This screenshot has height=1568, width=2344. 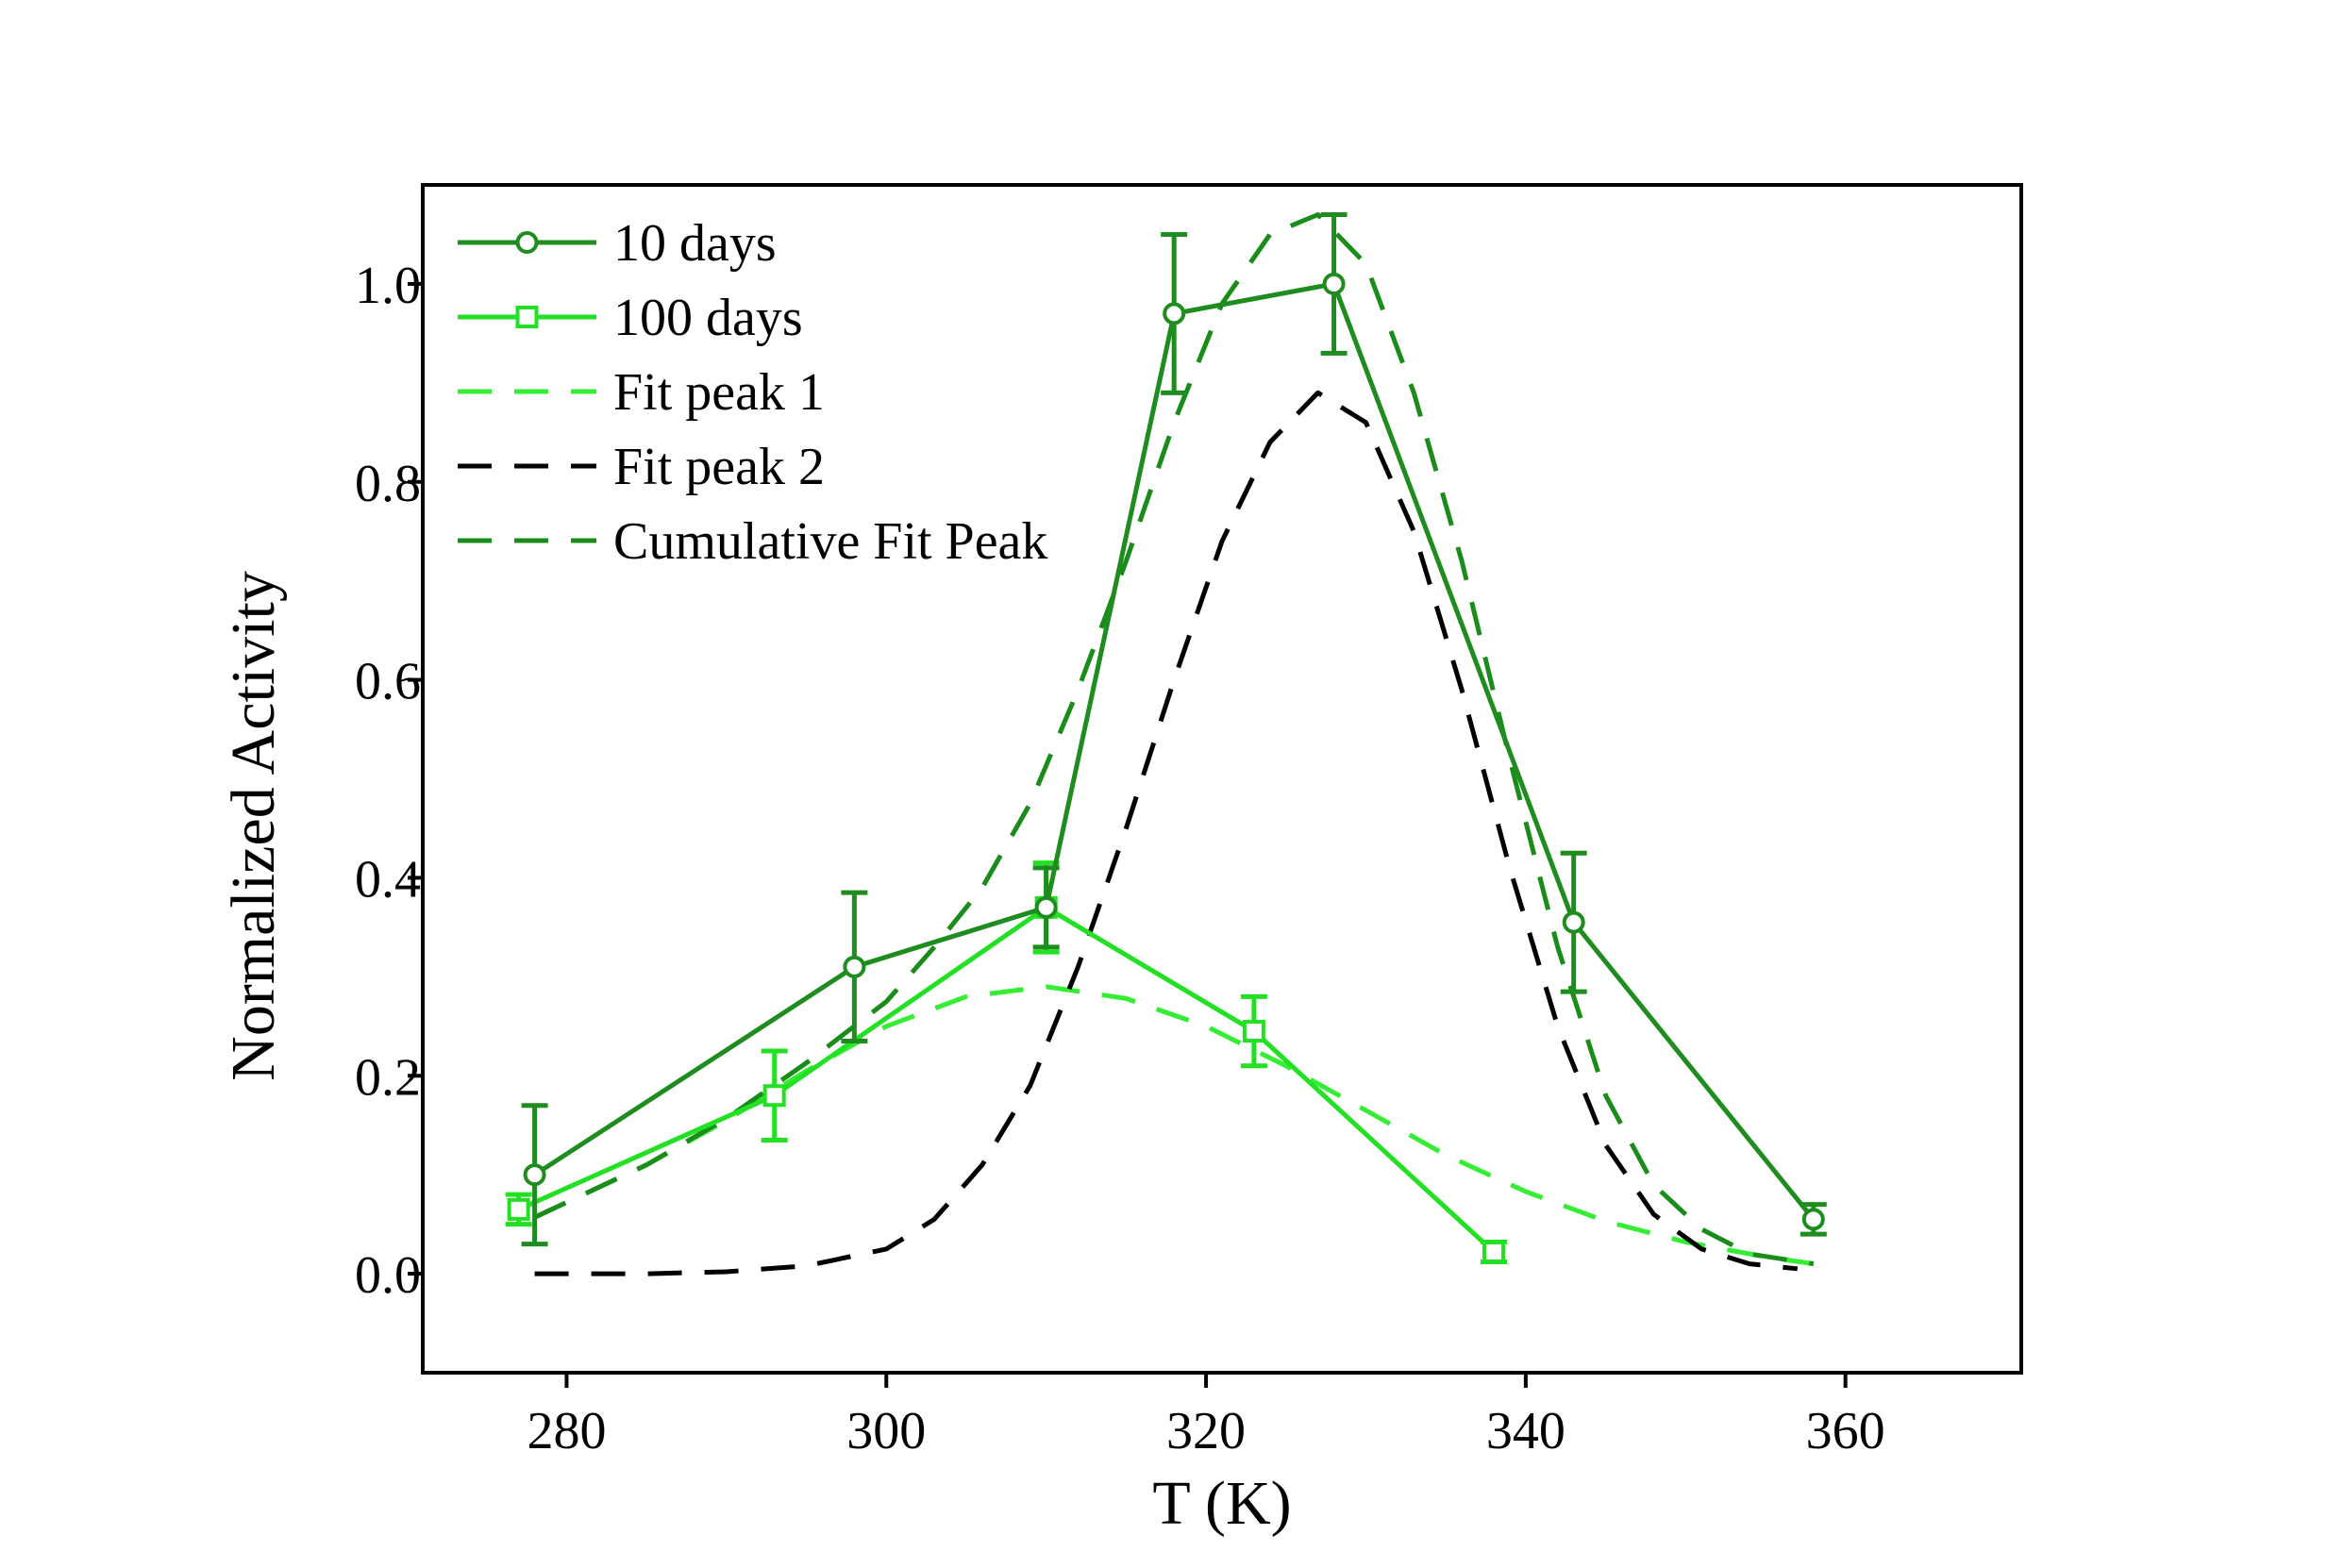 What do you see at coordinates (719, 392) in the screenshot?
I see `legend-label: Fit peak 1` at bounding box center [719, 392].